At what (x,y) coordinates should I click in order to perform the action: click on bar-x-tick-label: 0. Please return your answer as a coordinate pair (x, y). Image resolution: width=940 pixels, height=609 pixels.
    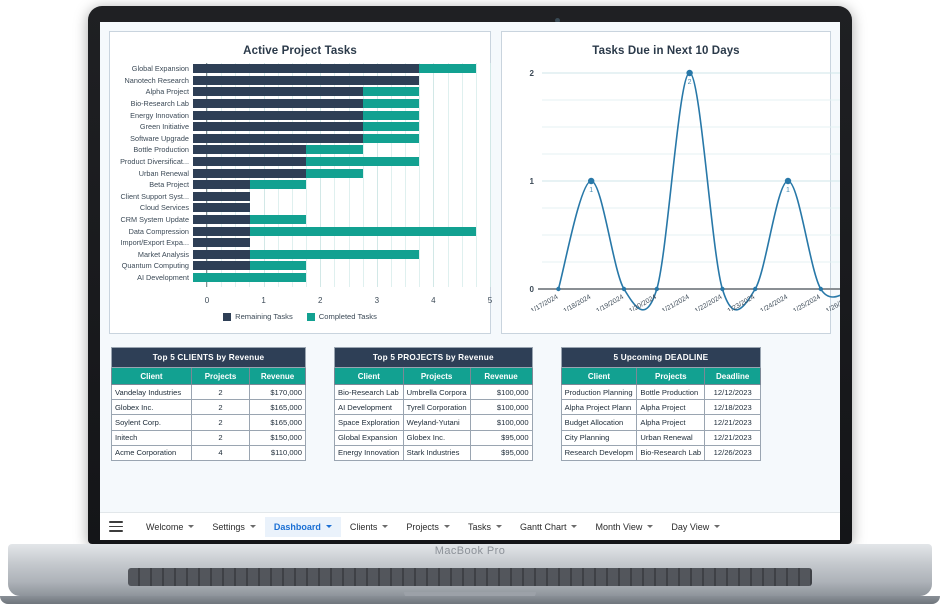
    Looking at the image, I should click on (207, 300).